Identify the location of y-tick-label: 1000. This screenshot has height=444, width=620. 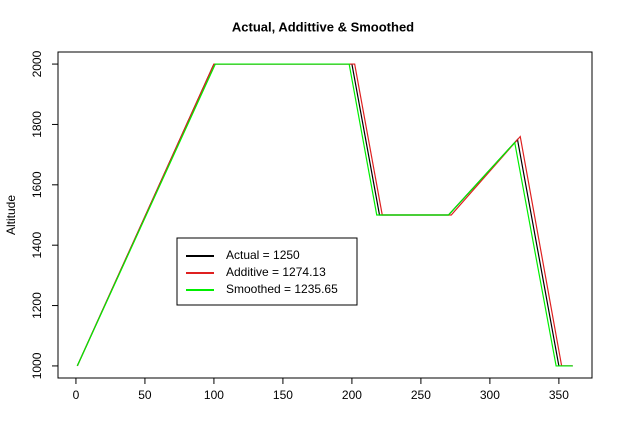
(37, 365).